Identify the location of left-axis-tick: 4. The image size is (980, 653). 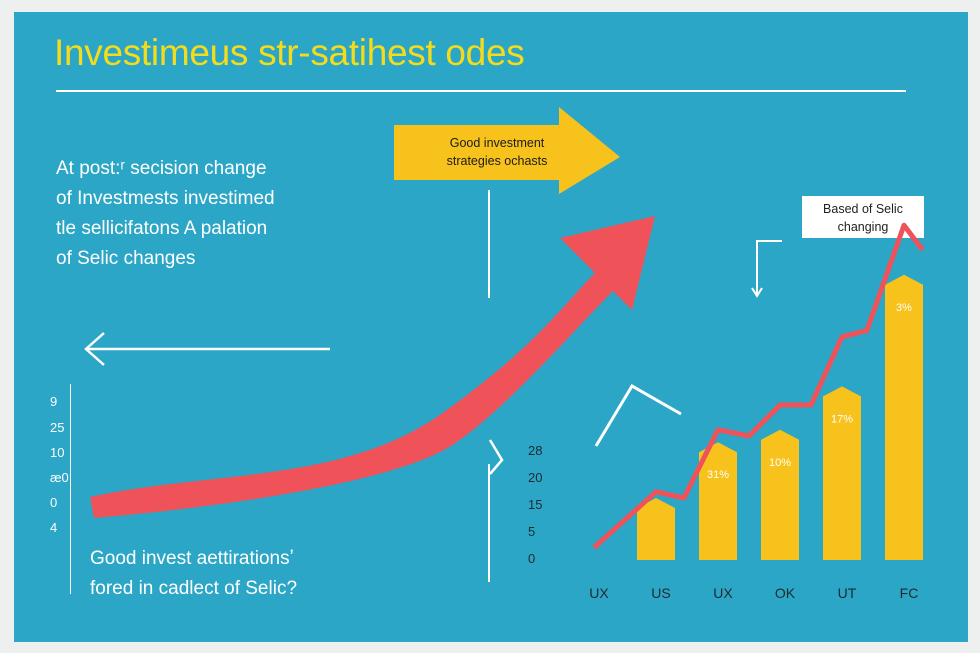
(54, 527).